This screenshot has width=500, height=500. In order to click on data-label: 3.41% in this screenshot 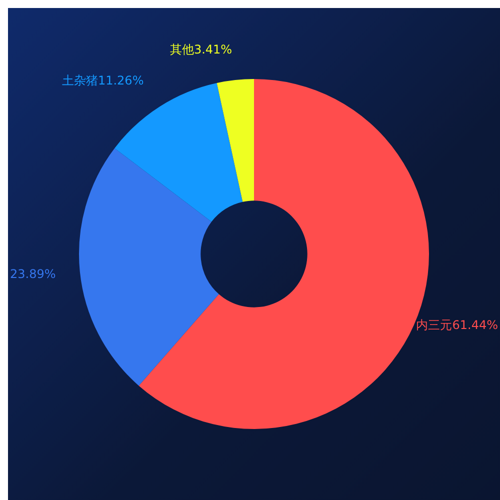, I will do `click(213, 49)`.